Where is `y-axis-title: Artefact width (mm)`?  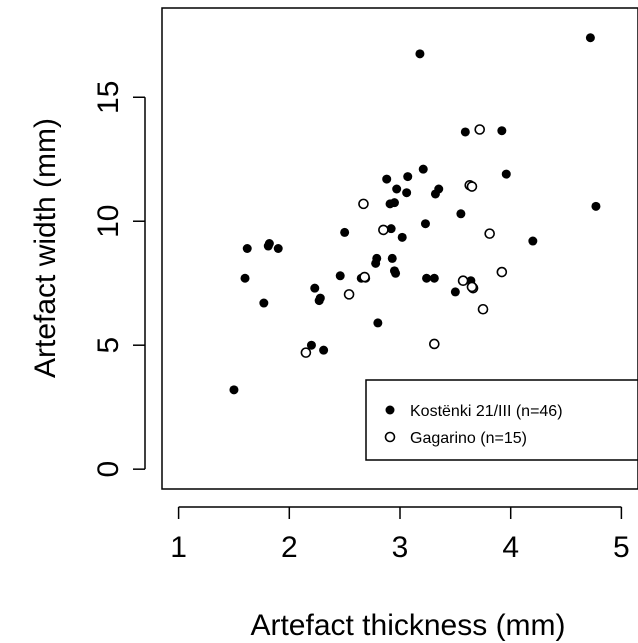 y-axis-title: Artefact width (mm) is located at coordinates (45, 248).